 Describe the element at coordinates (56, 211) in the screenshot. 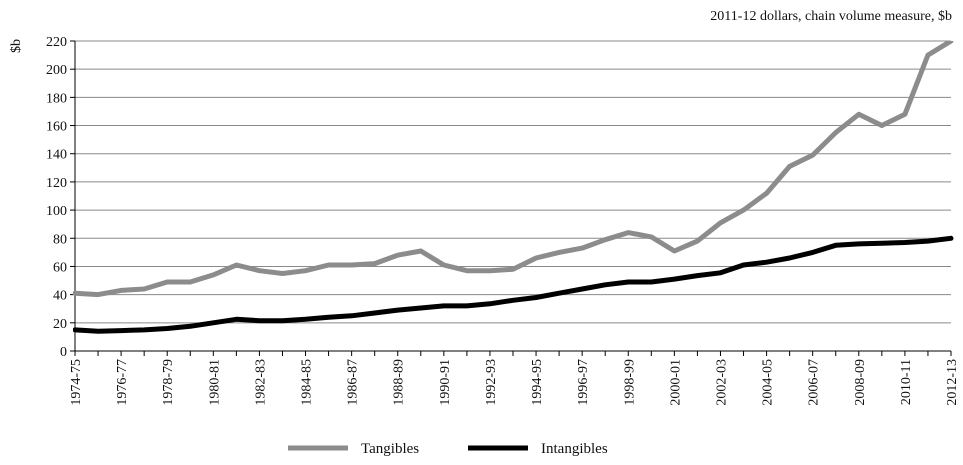

I see `y-tick-label: 100` at that location.